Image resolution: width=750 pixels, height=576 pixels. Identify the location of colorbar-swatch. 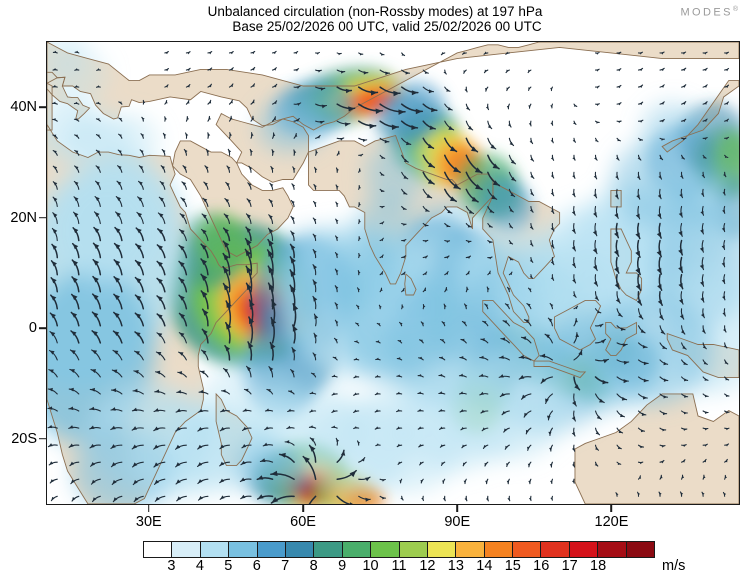
(584, 549).